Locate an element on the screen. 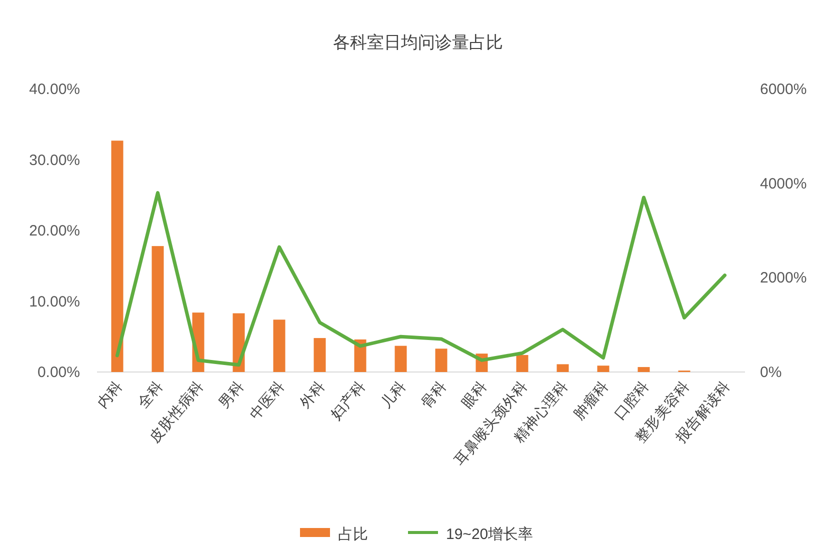 The image size is (836, 558). y-tick-label: 40.00% is located at coordinates (54, 89).